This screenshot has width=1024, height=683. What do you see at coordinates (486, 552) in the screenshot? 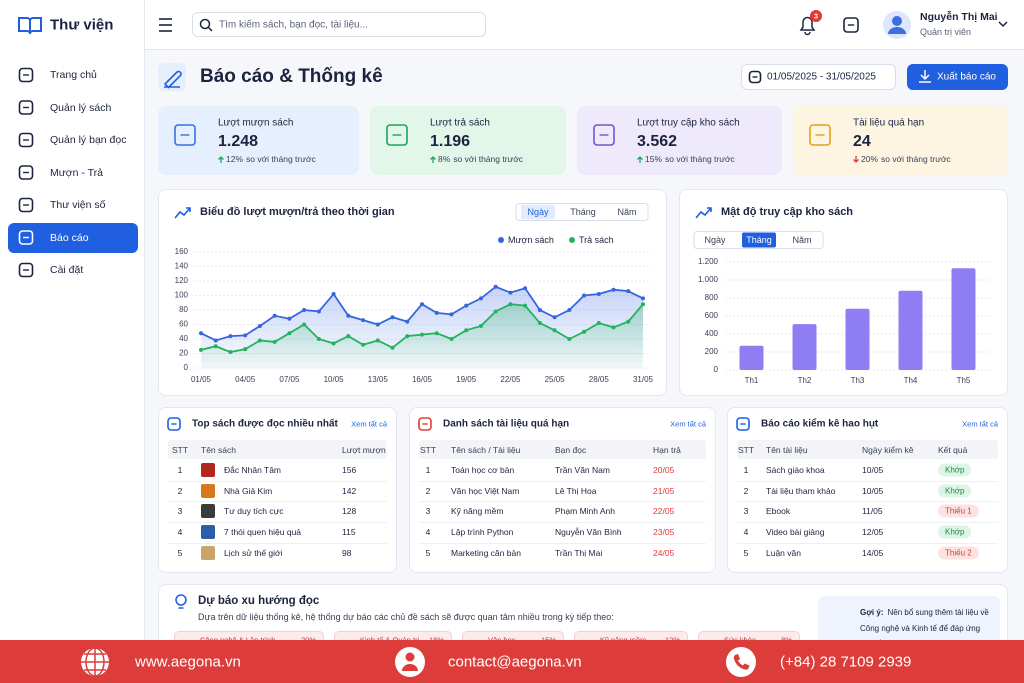
I see `table-cell: Marketing căn bản` at bounding box center [486, 552].